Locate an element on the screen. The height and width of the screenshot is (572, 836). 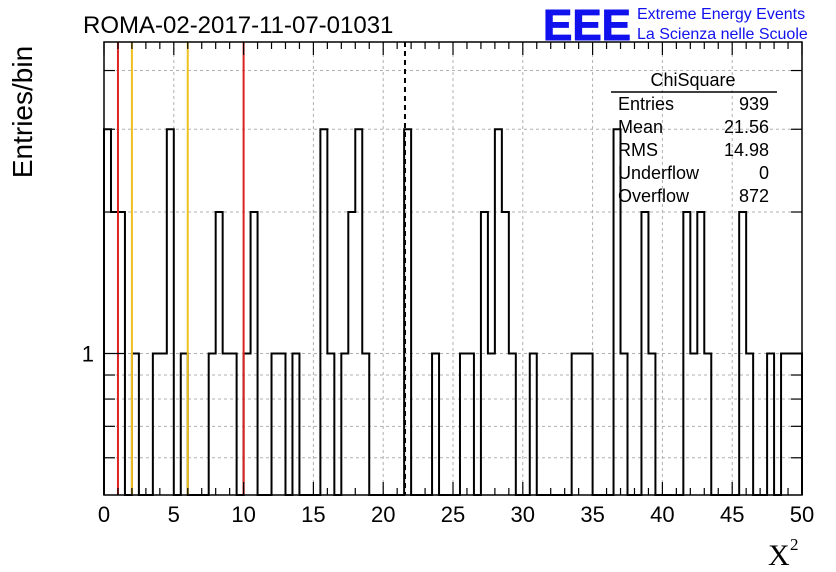
stats-row-label: Entries is located at coordinates (646, 104).